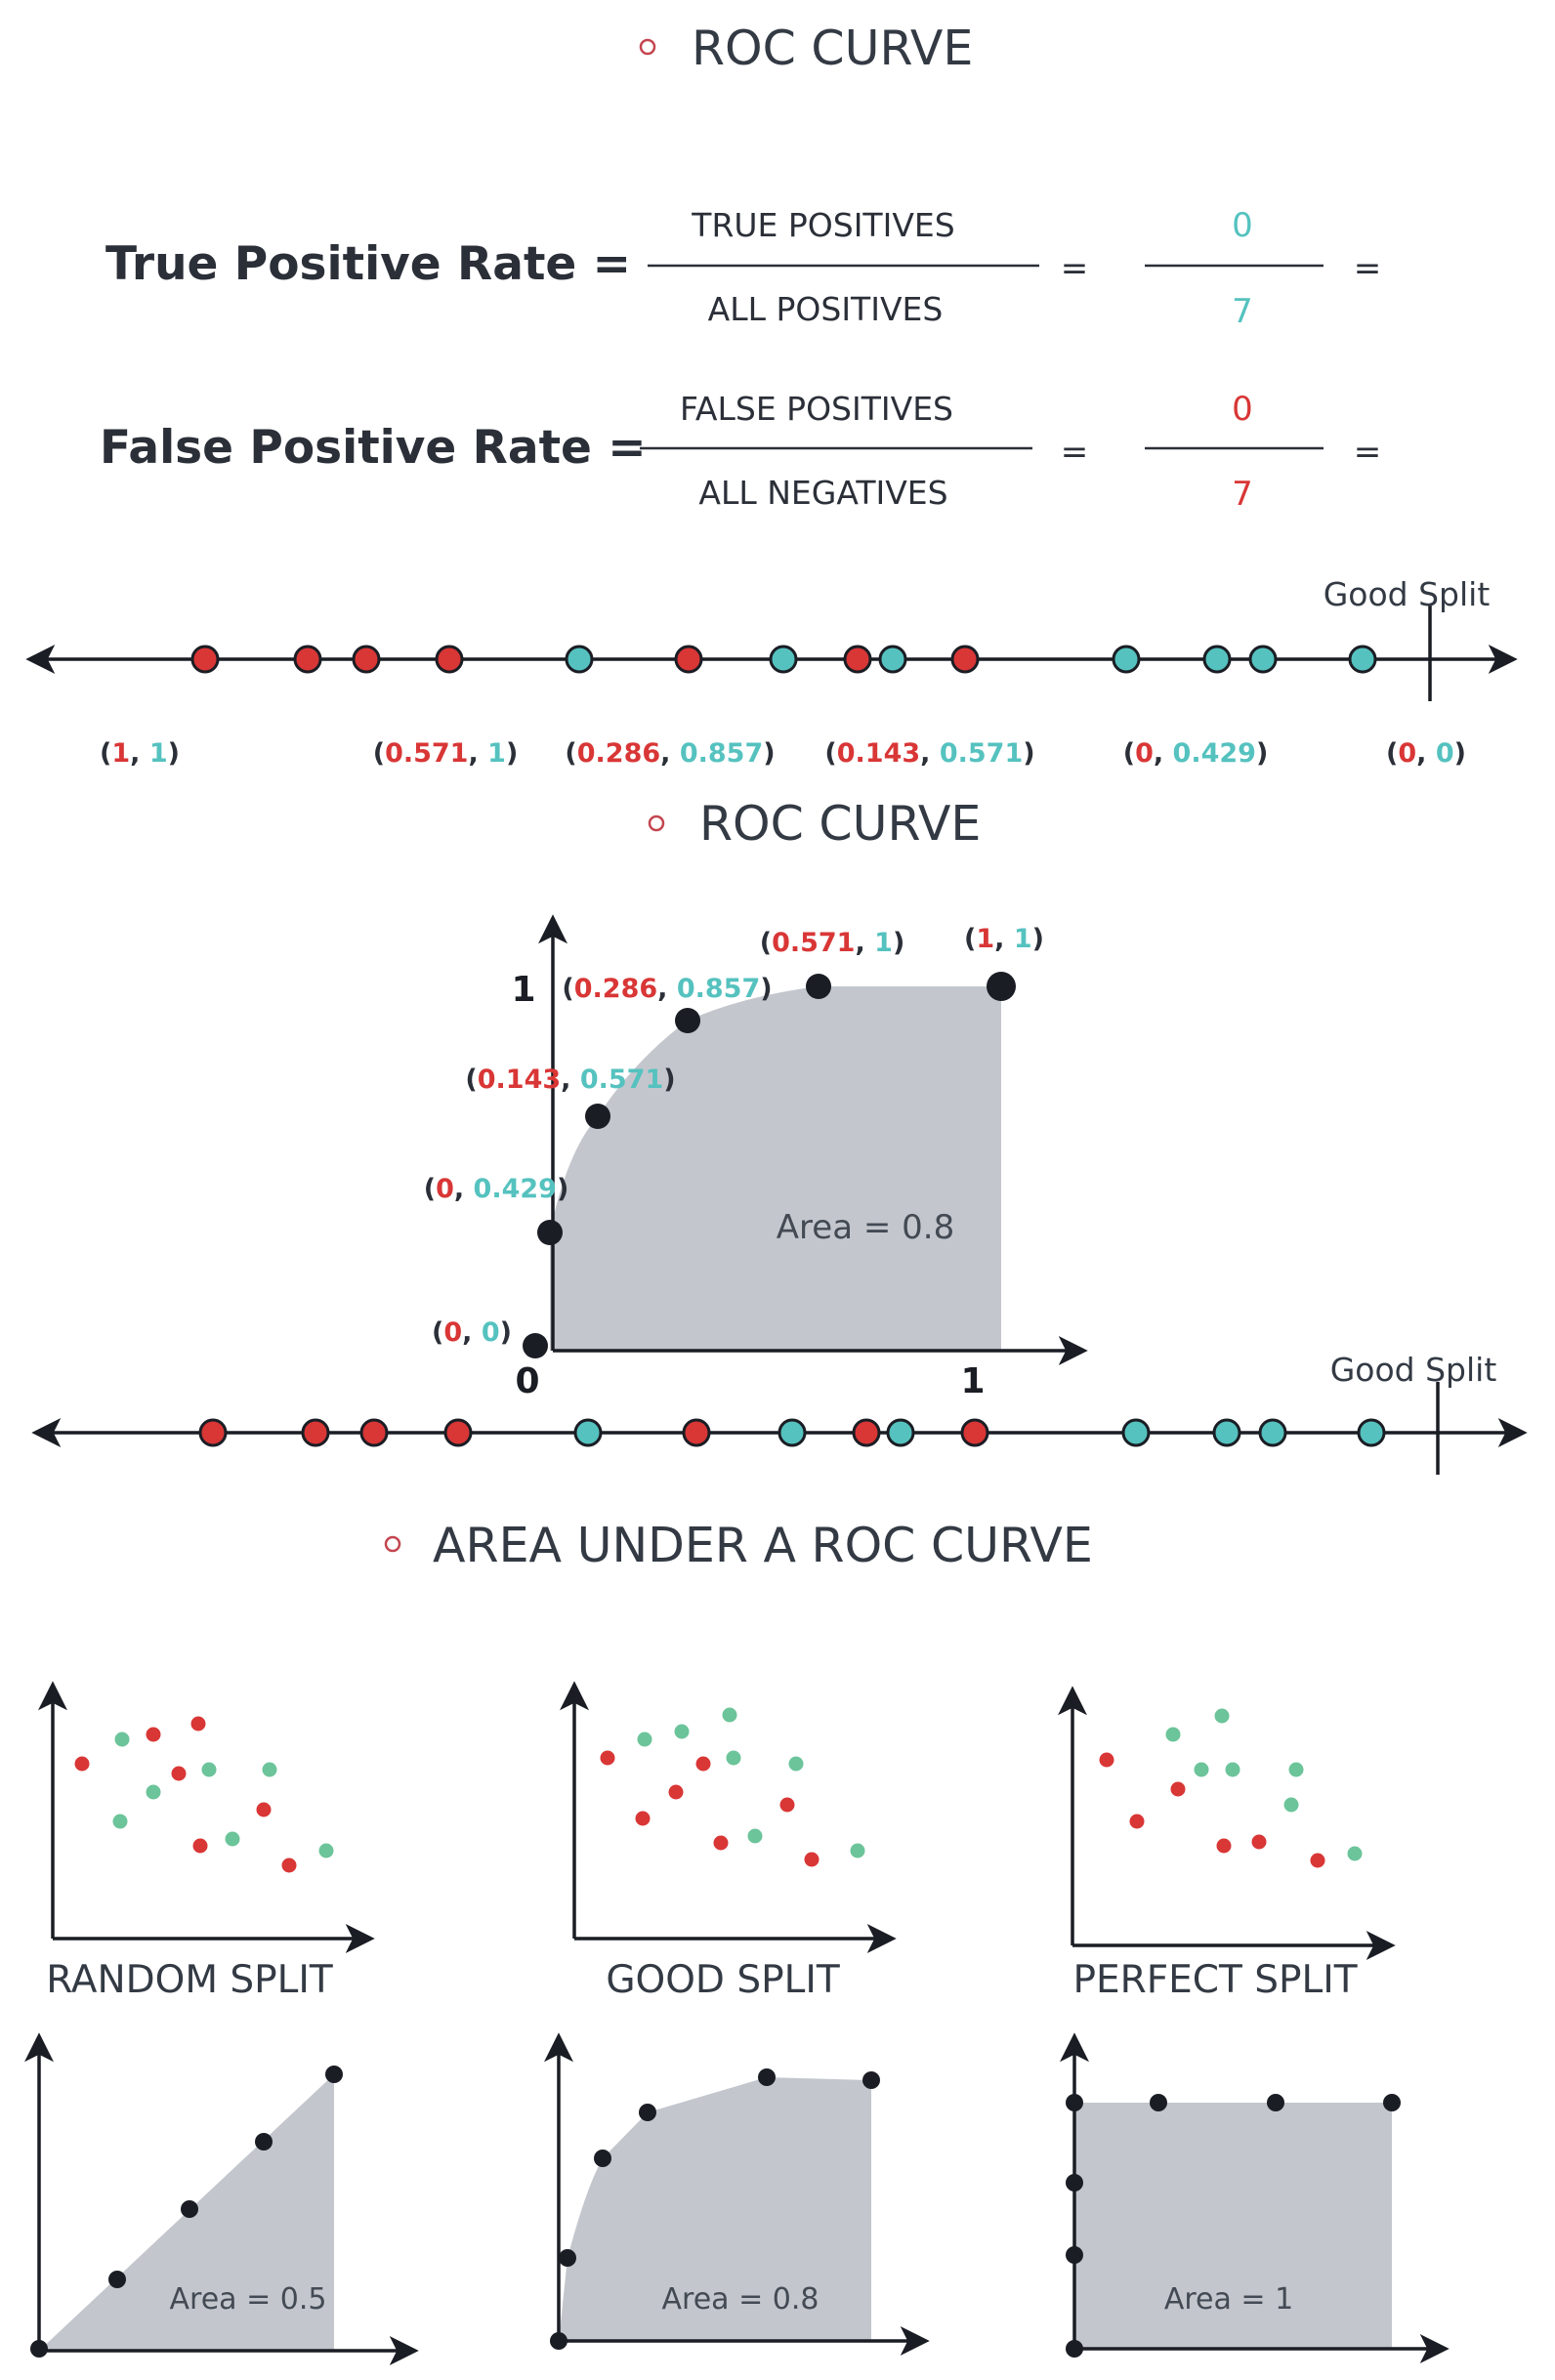  I want to click on roc-y-tick-1: 1, so click(523, 990).